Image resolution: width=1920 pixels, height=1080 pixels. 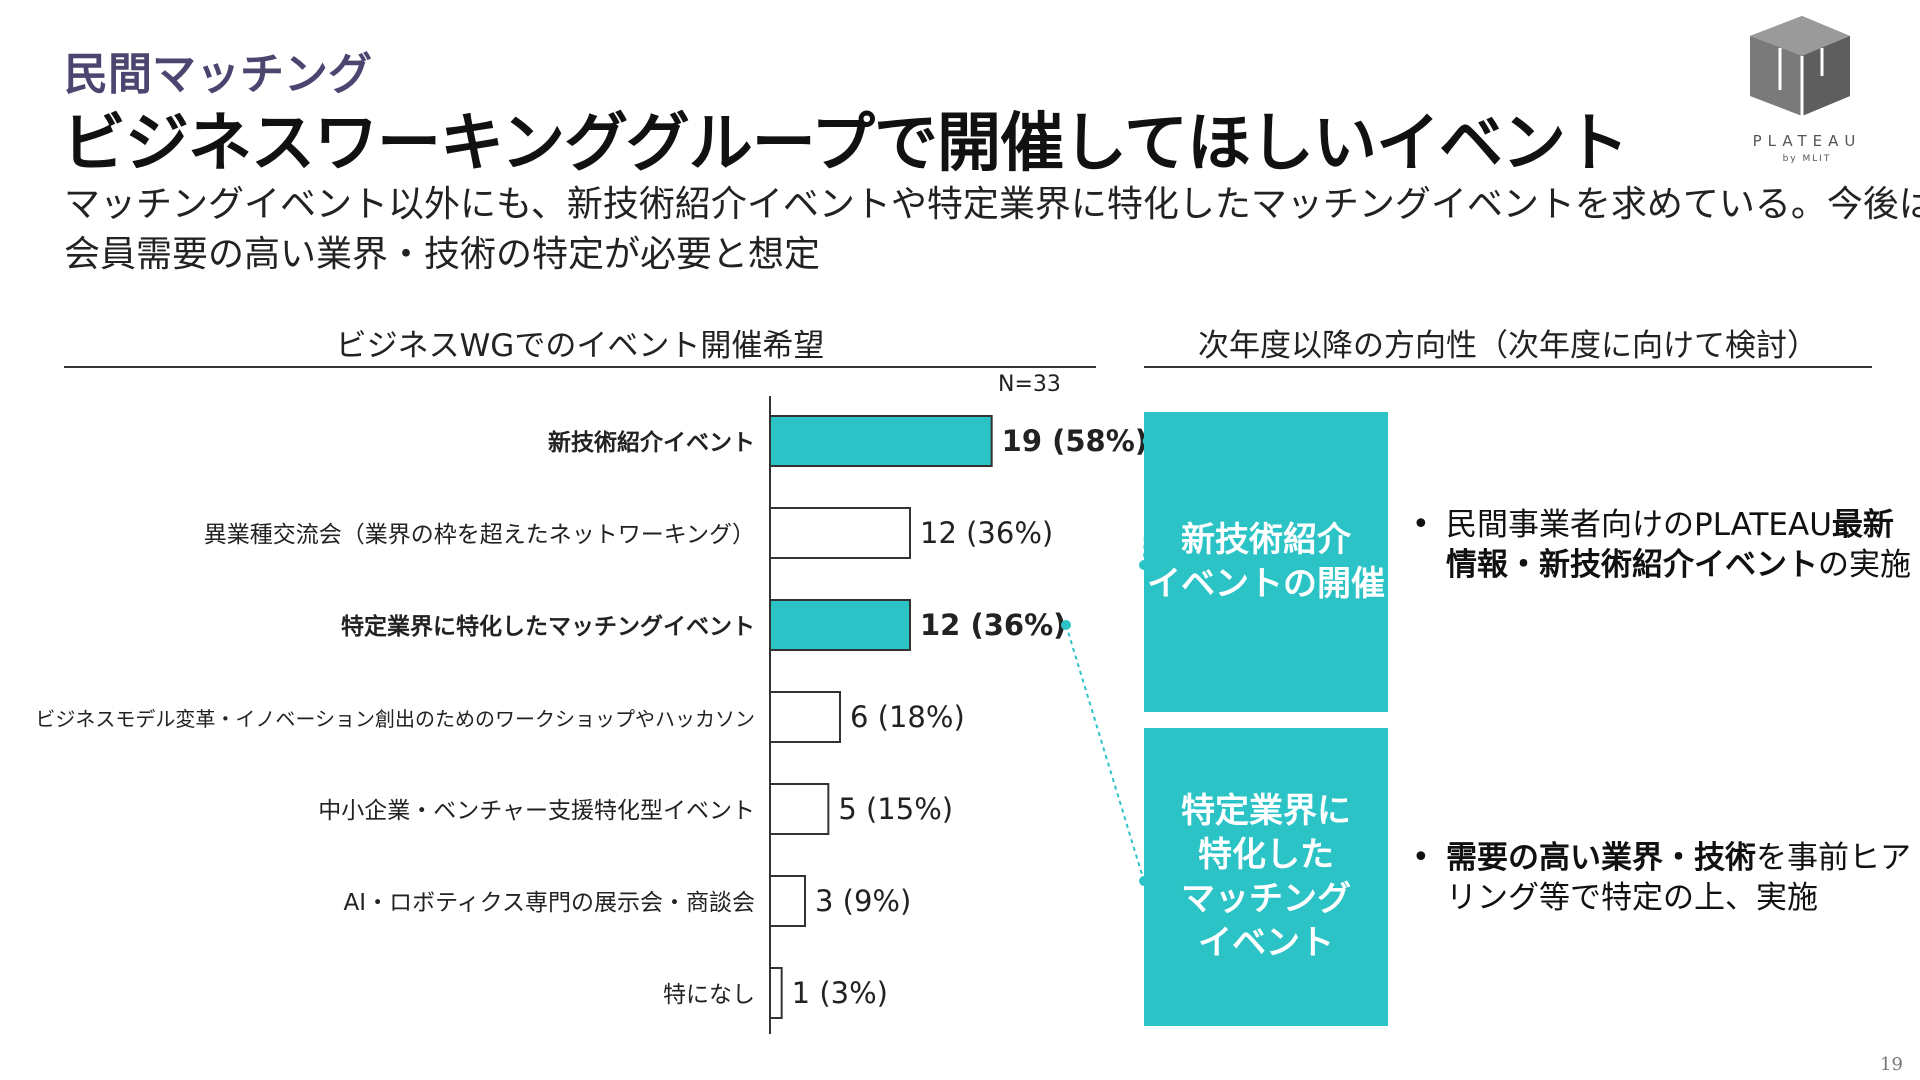 What do you see at coordinates (580, 346) in the screenshot?
I see `chart-heading: ビジネスWGでのイベント開催希望` at bounding box center [580, 346].